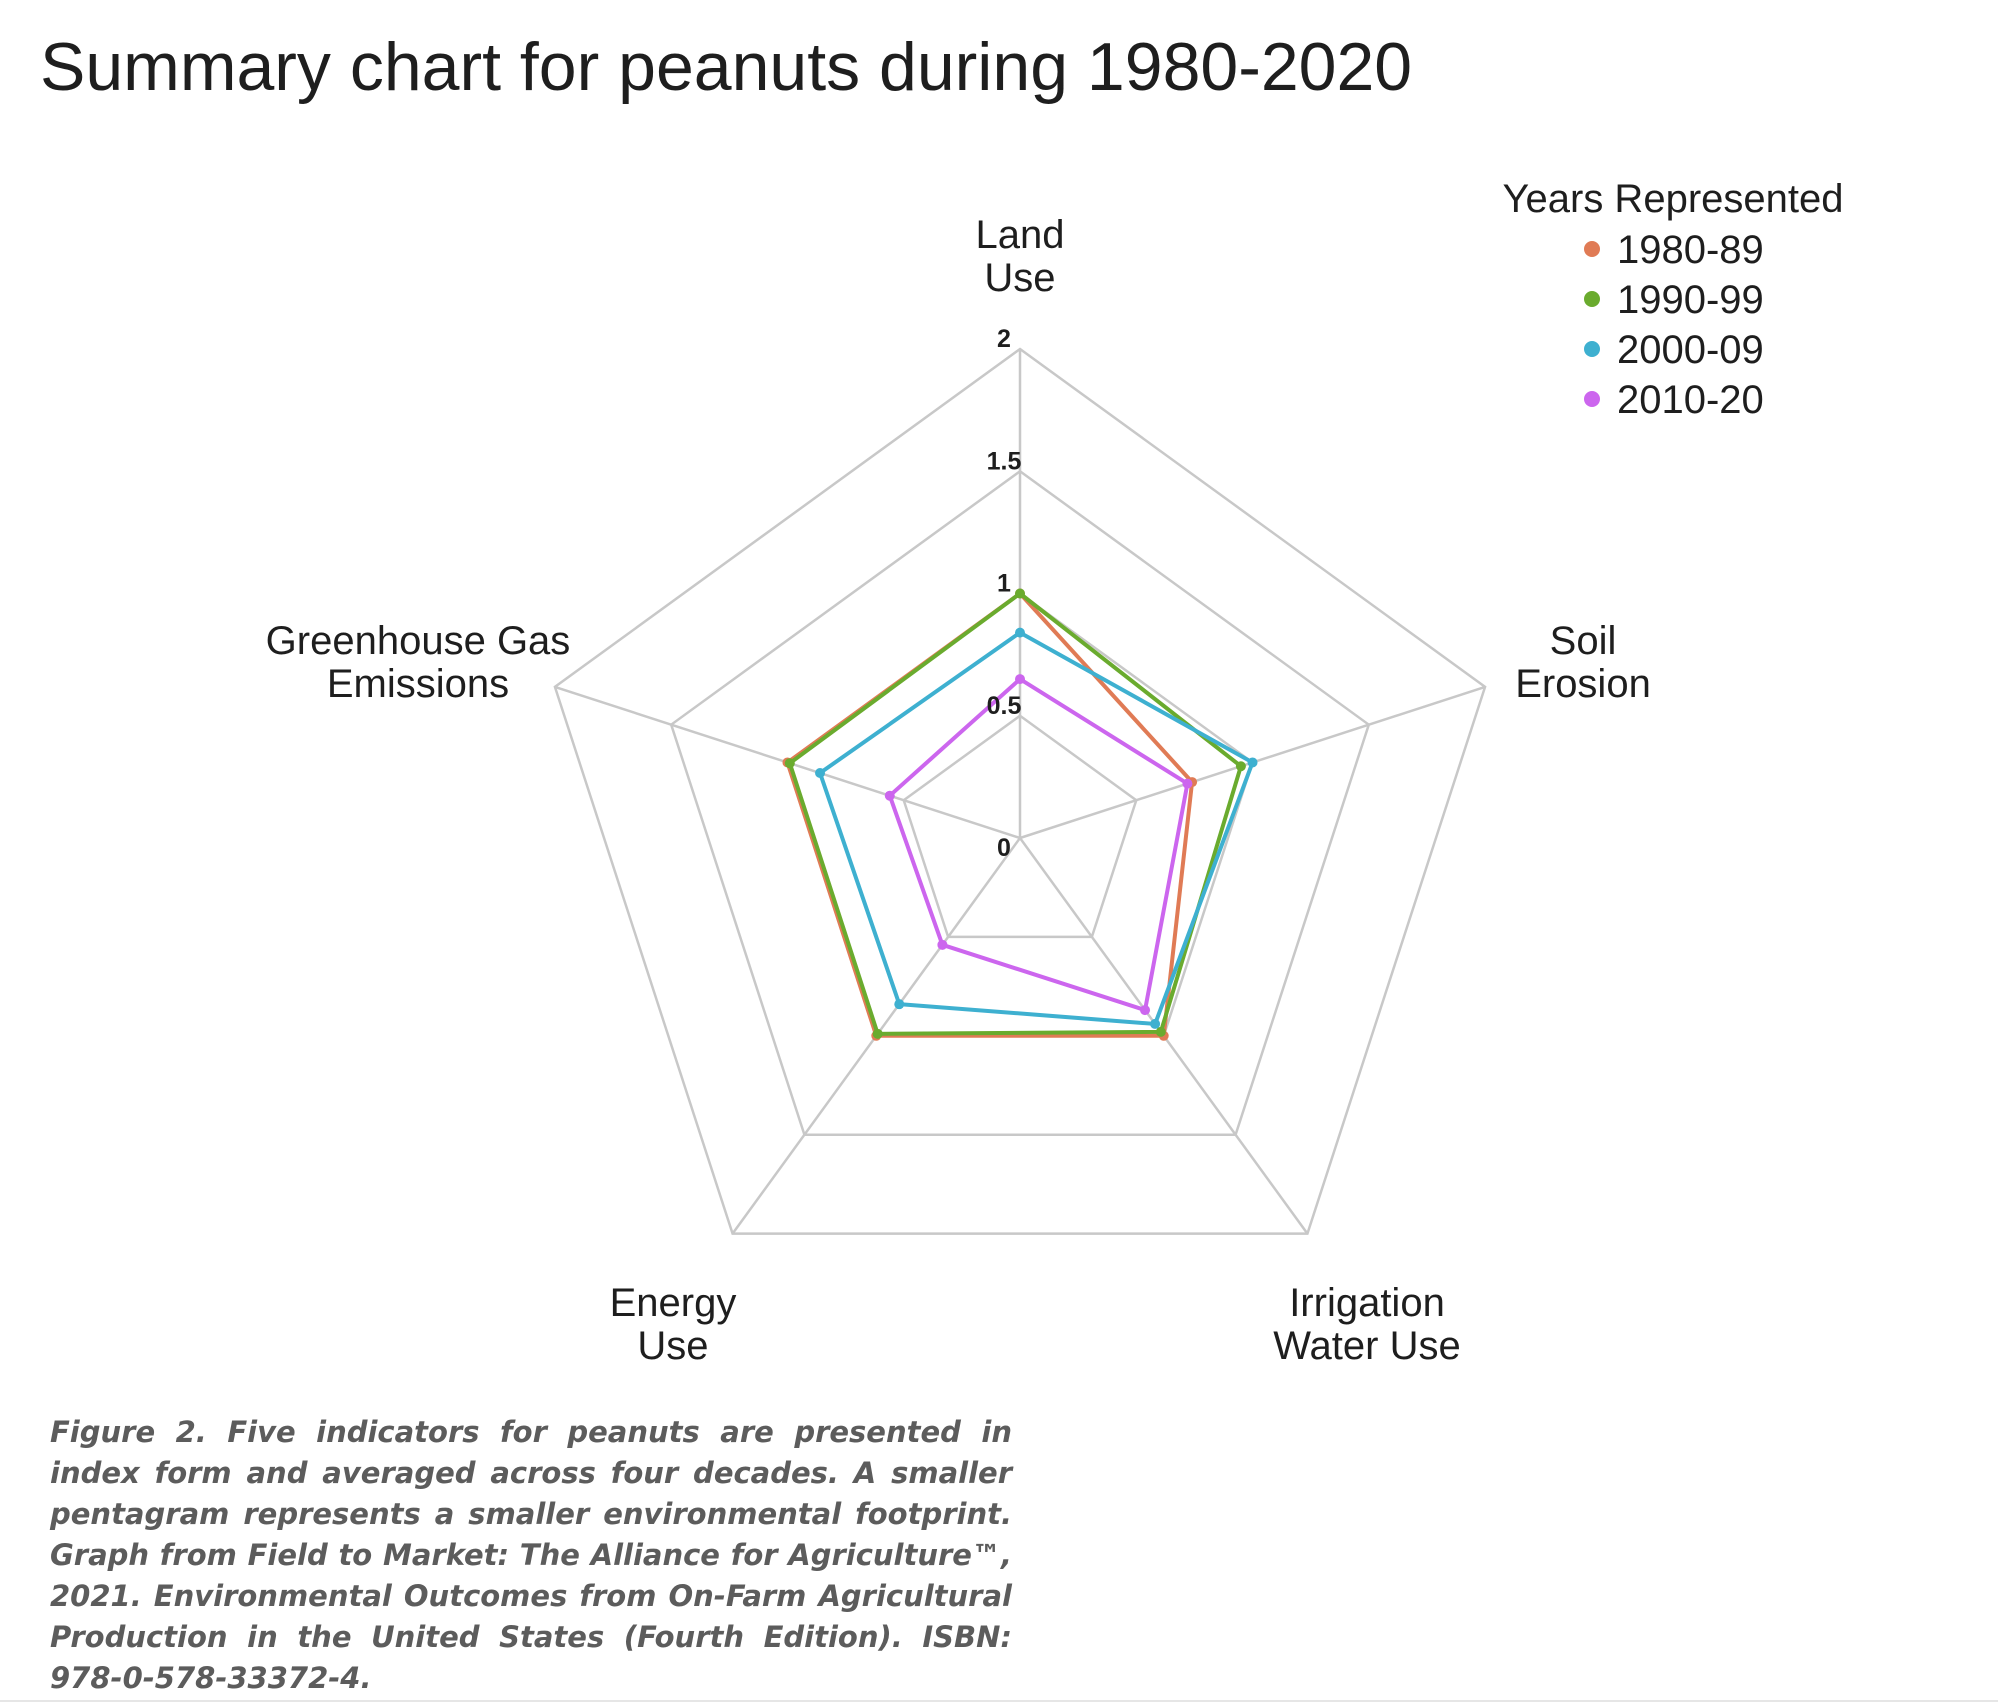 This screenshot has width=1998, height=1704. I want to click on legend-label: 1990-99, so click(1690, 300).